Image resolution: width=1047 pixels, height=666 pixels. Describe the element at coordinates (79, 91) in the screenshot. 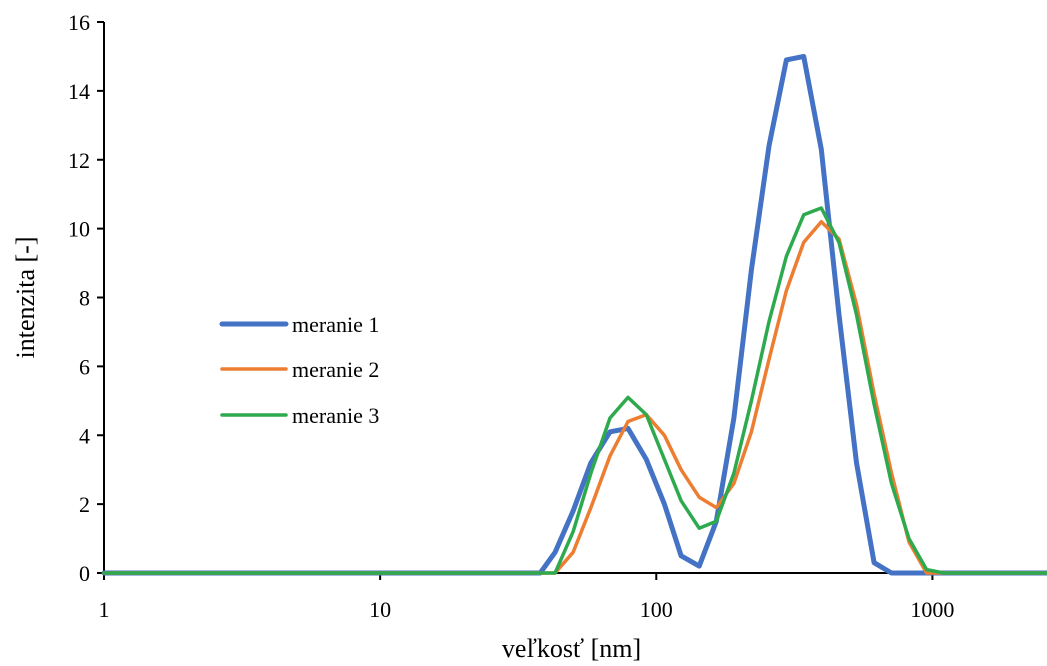

I see `y-tick-label: 14` at that location.